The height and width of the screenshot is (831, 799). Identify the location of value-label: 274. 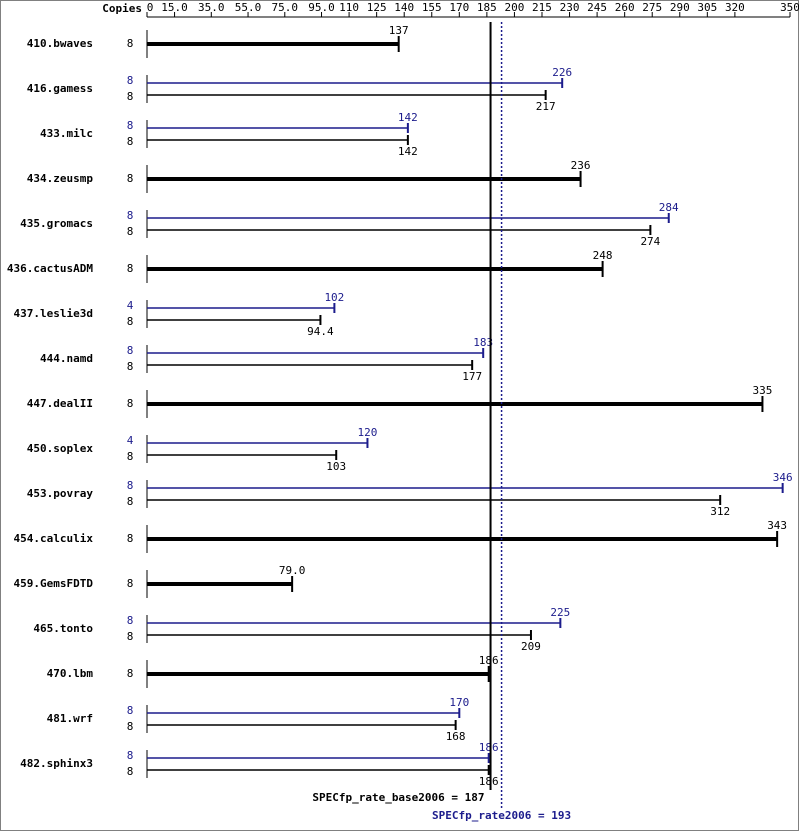
(650, 241).